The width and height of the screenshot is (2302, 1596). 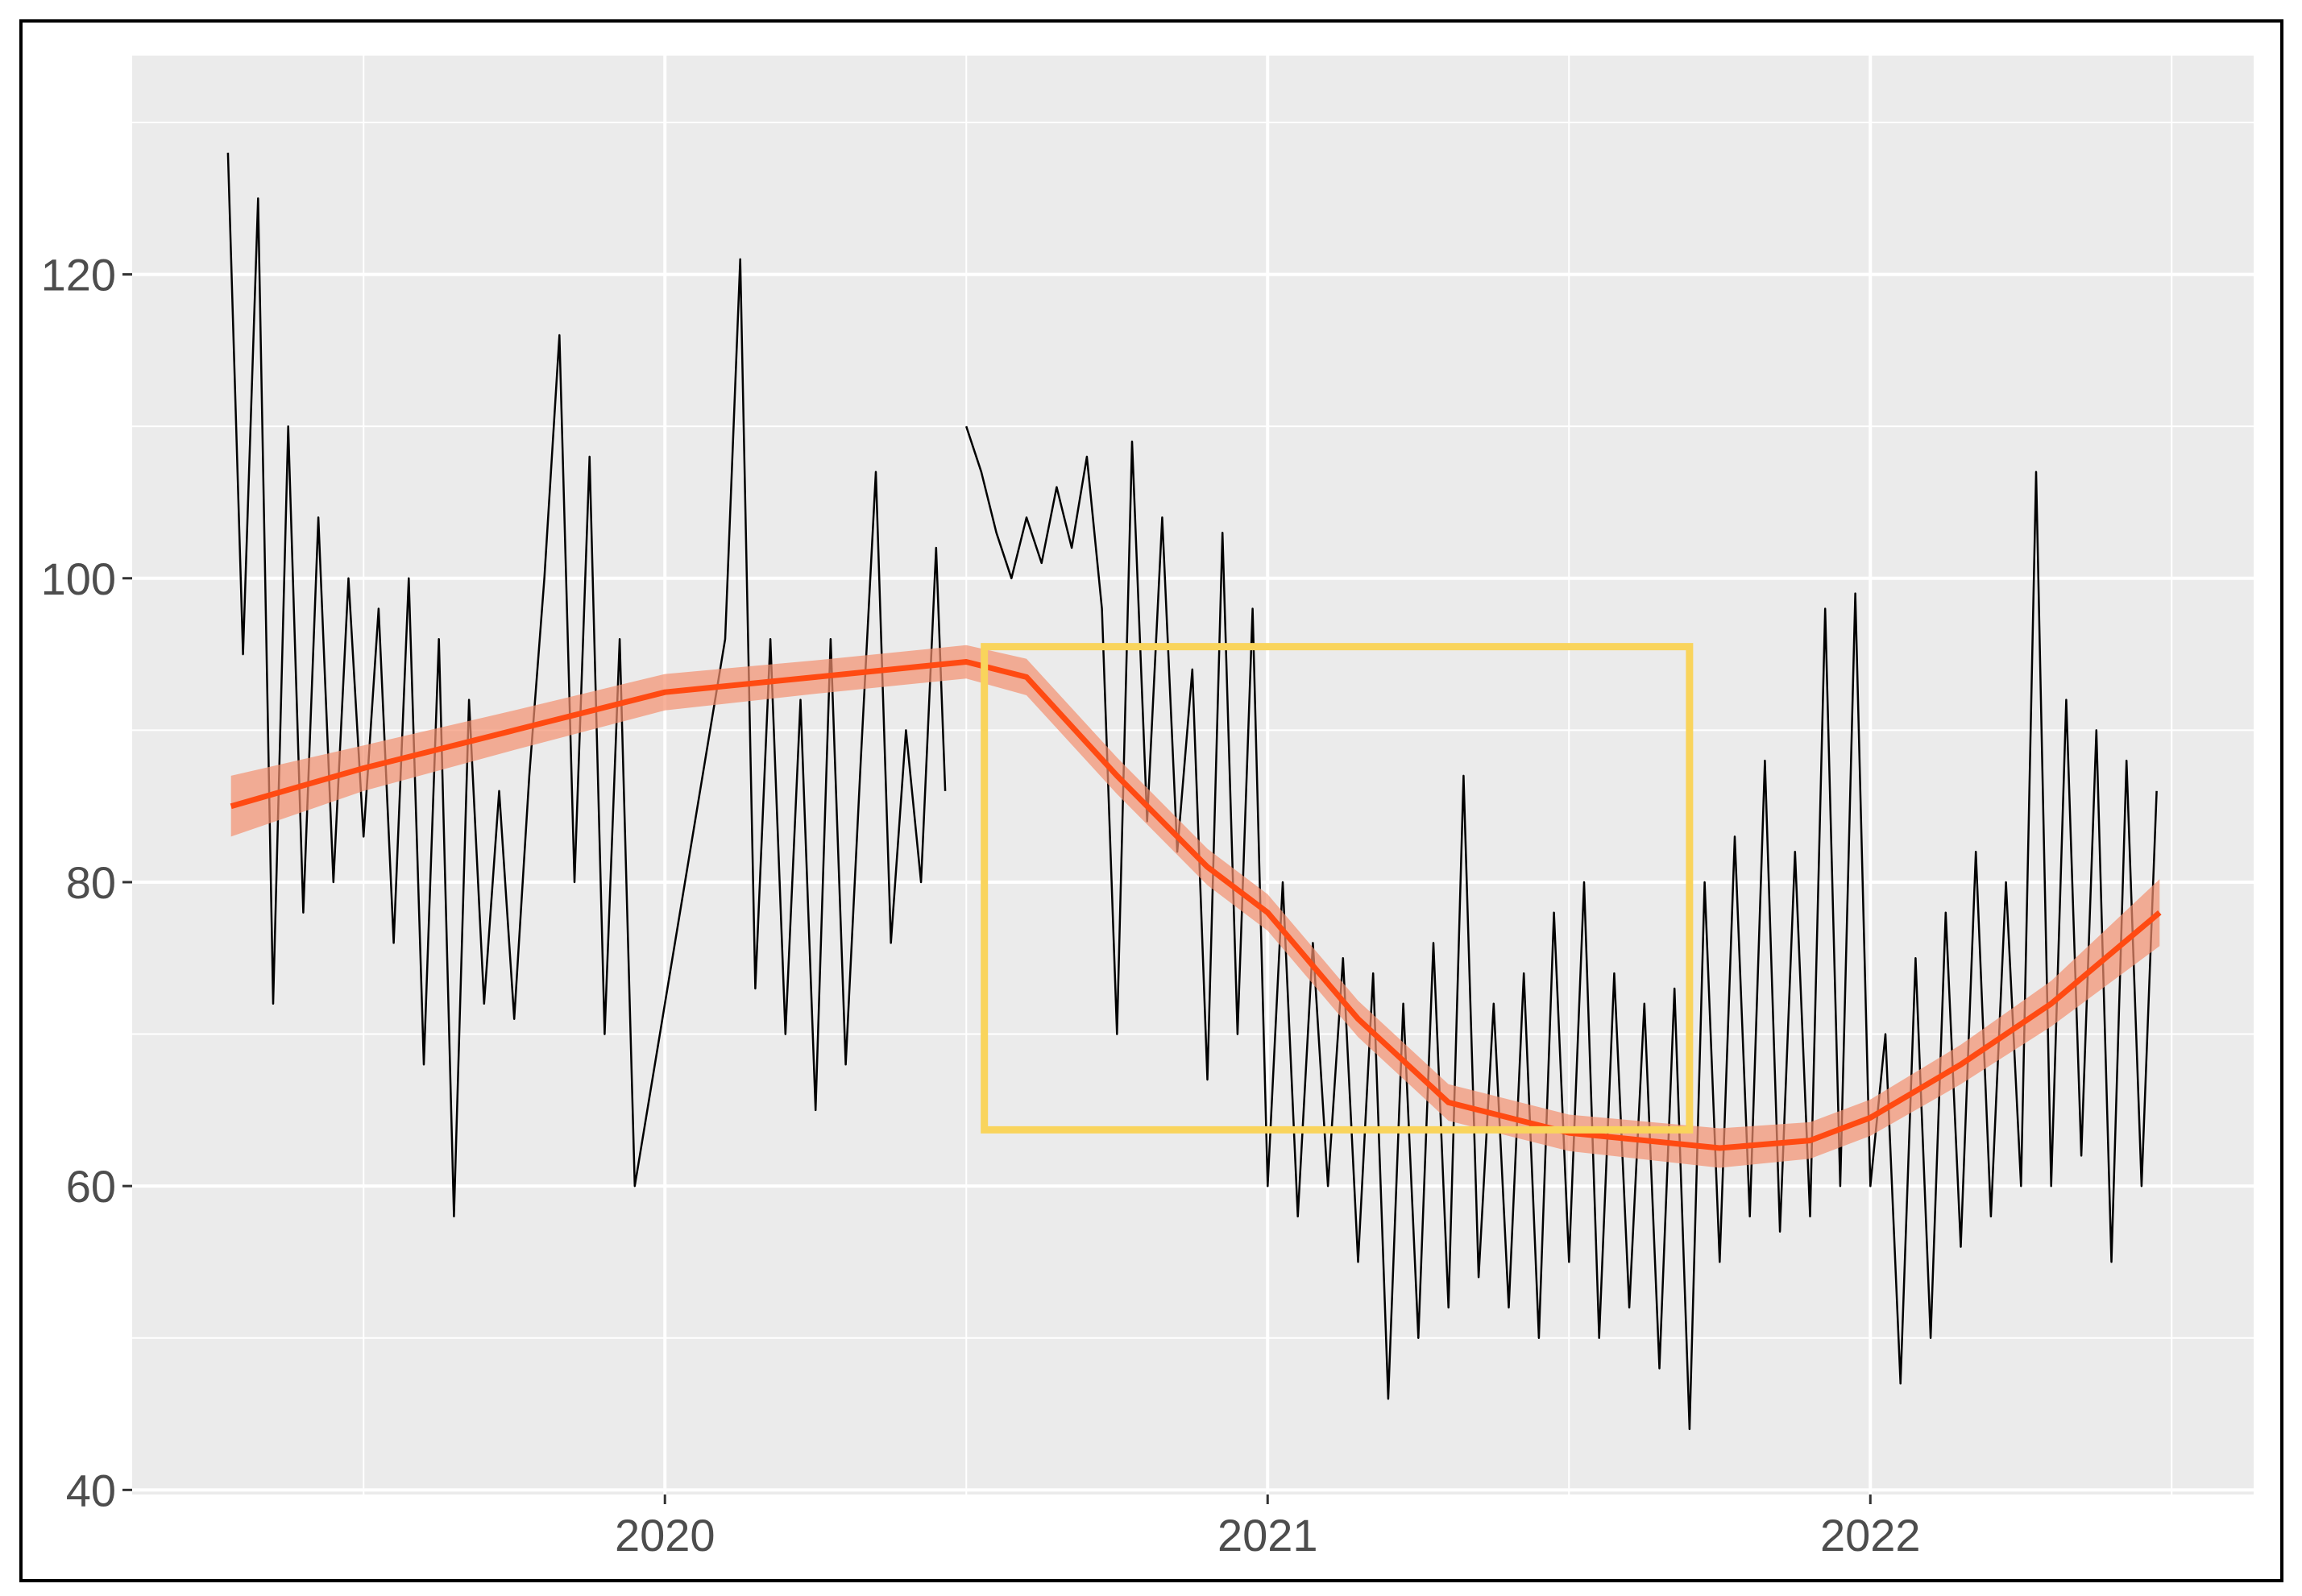 What do you see at coordinates (1870, 1535) in the screenshot?
I see `x-tick-label: 2022` at bounding box center [1870, 1535].